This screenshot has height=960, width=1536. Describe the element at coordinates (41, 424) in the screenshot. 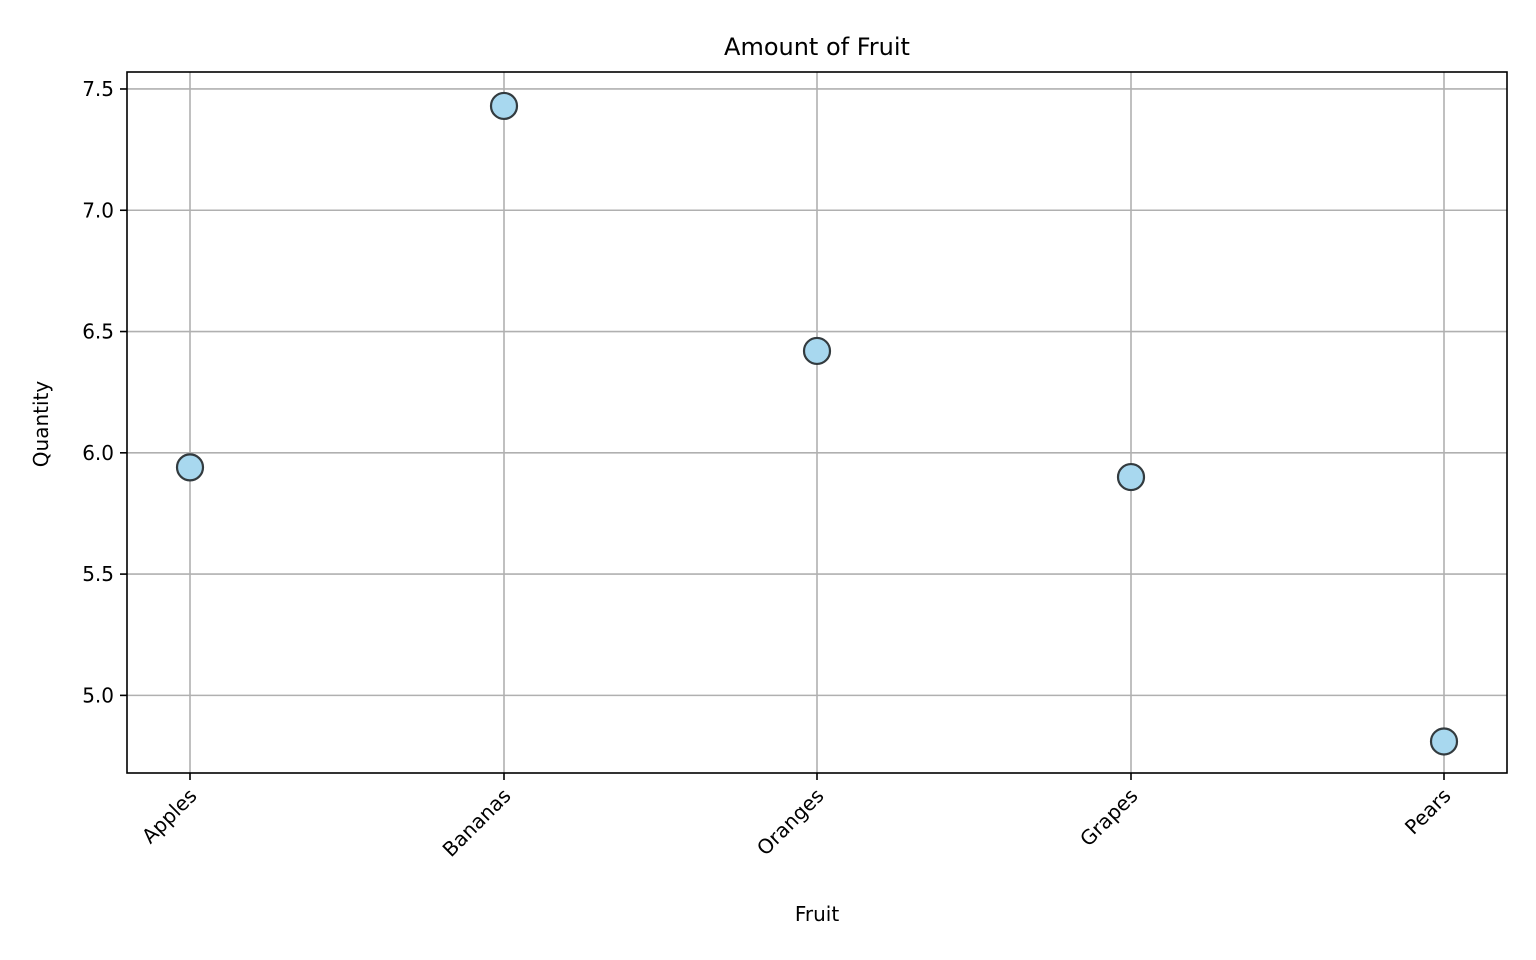

I see `y-axis-label: Quantity` at that location.